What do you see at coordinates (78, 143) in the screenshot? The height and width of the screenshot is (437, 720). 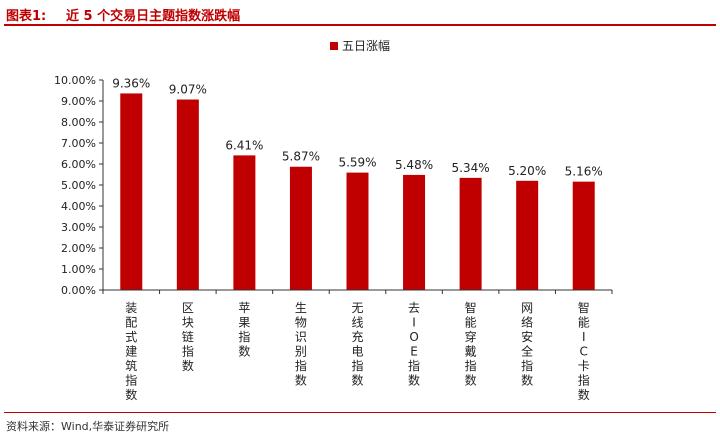 I see `y-tick-label: 7.00%` at bounding box center [78, 143].